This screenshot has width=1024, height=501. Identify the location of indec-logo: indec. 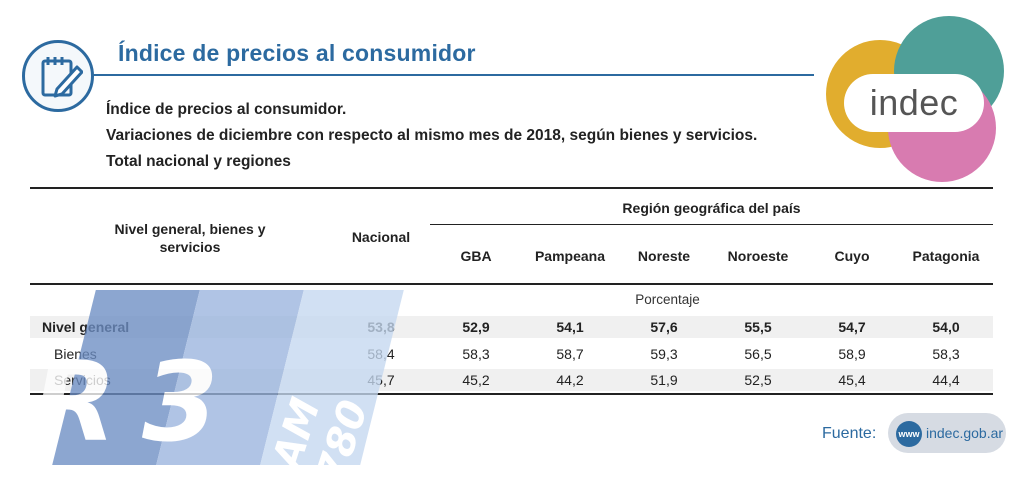
(917, 101).